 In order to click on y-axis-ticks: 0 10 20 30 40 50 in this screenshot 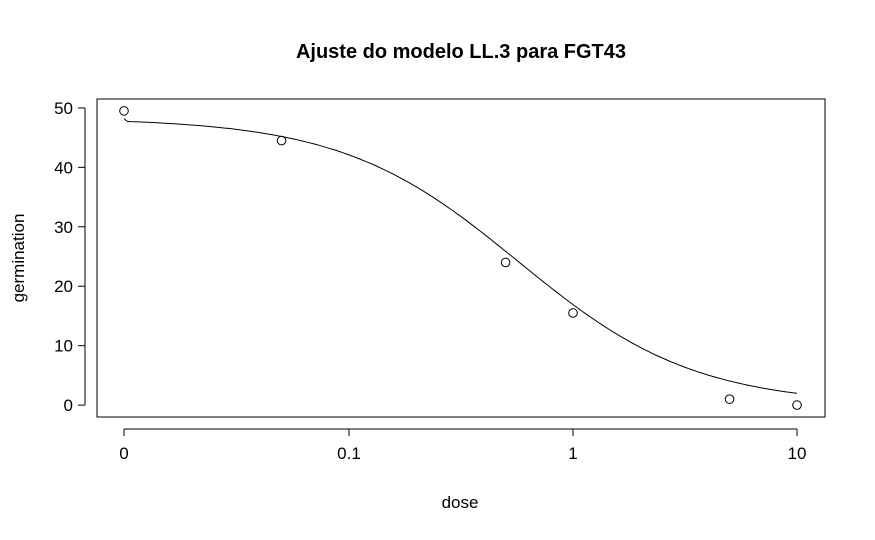, I will do `click(69, 257)`.